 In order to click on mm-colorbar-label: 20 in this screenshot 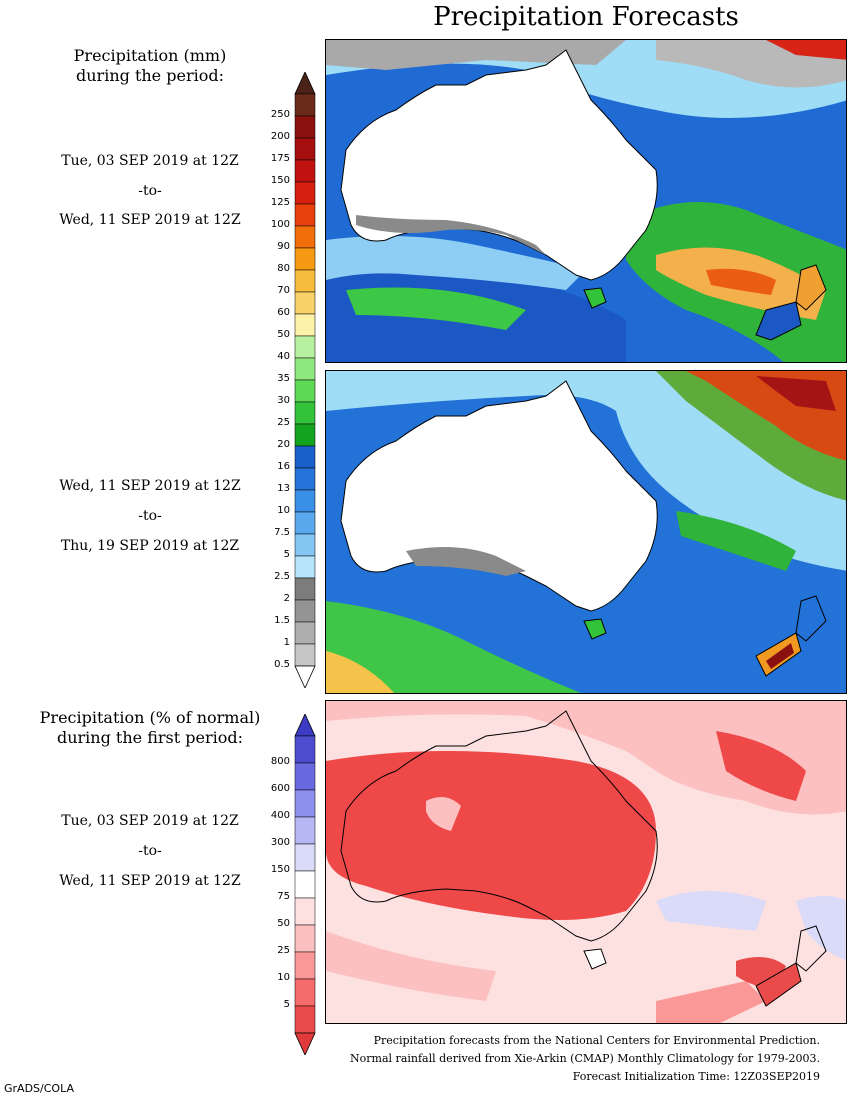, I will do `click(283, 444)`.